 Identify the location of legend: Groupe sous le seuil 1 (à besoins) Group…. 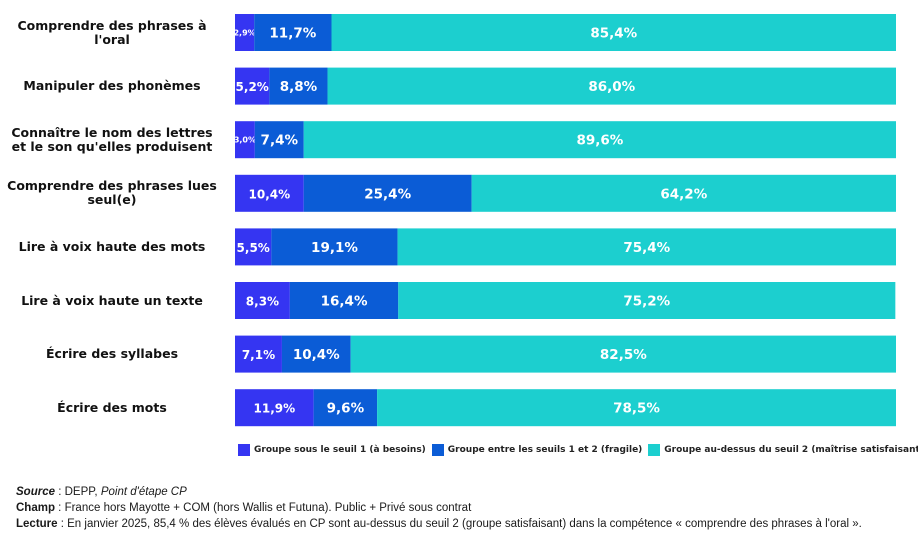
(578, 450).